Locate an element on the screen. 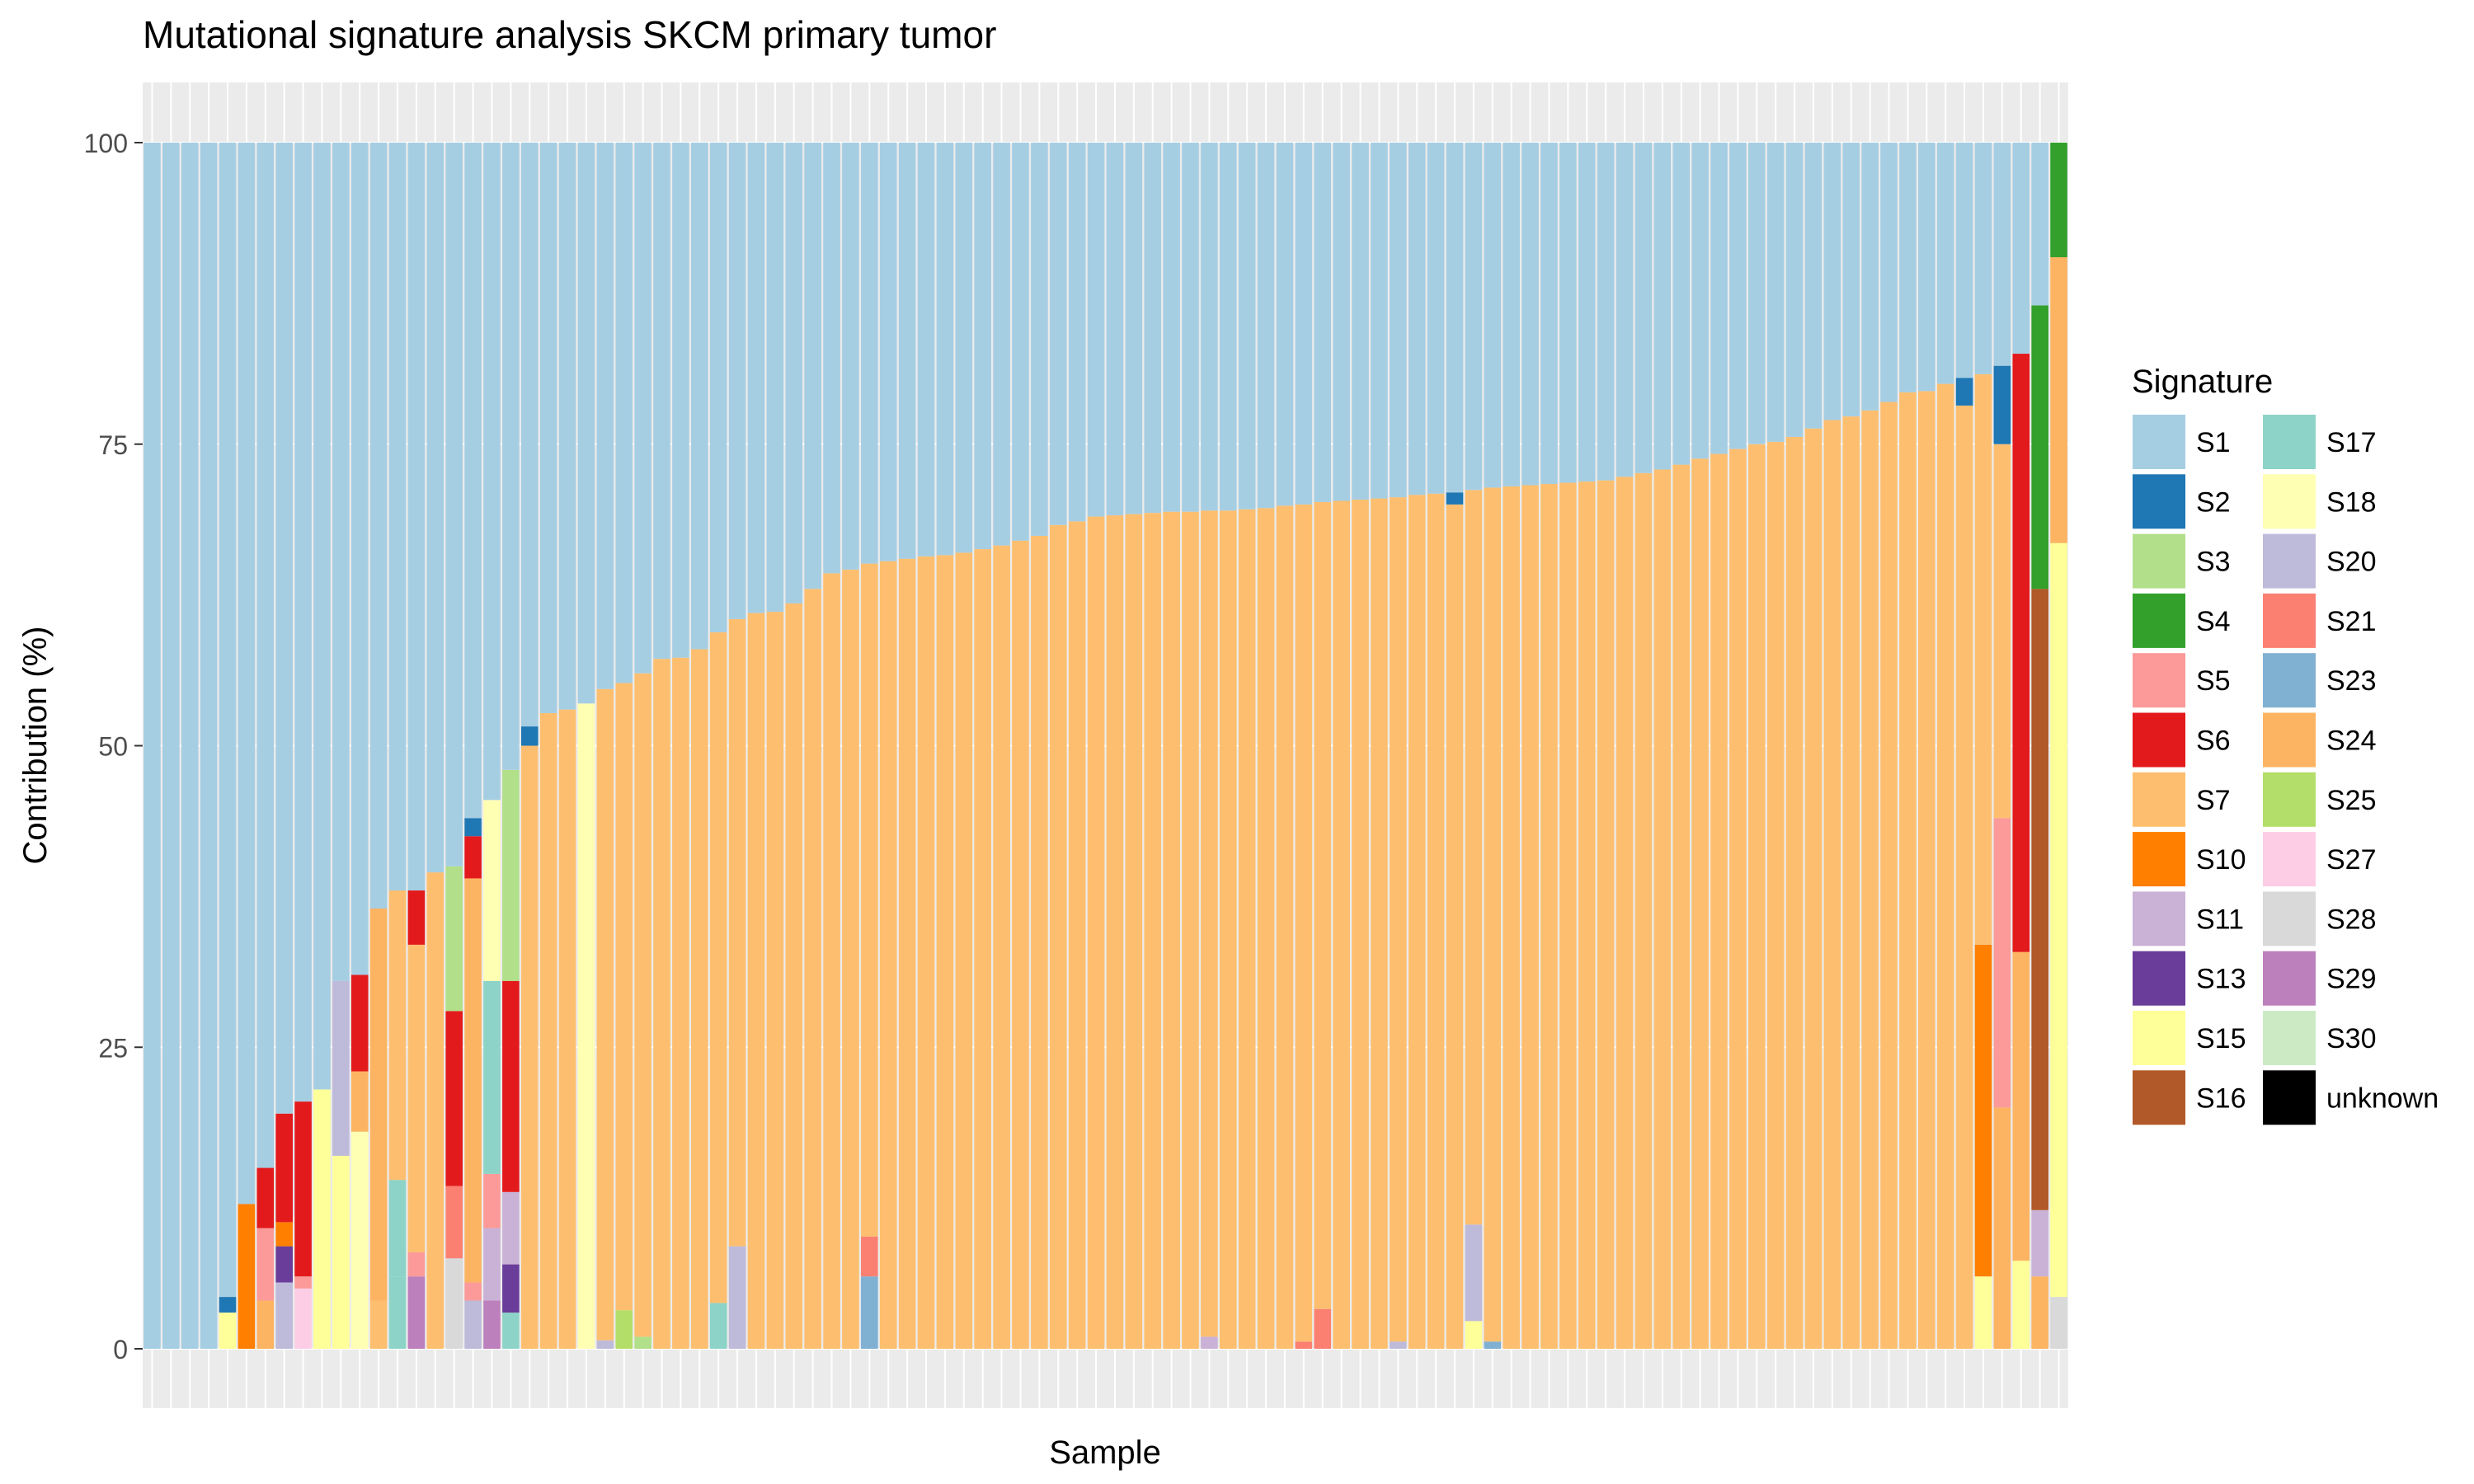  bar-segment-s21 is located at coordinates (454, 1222).